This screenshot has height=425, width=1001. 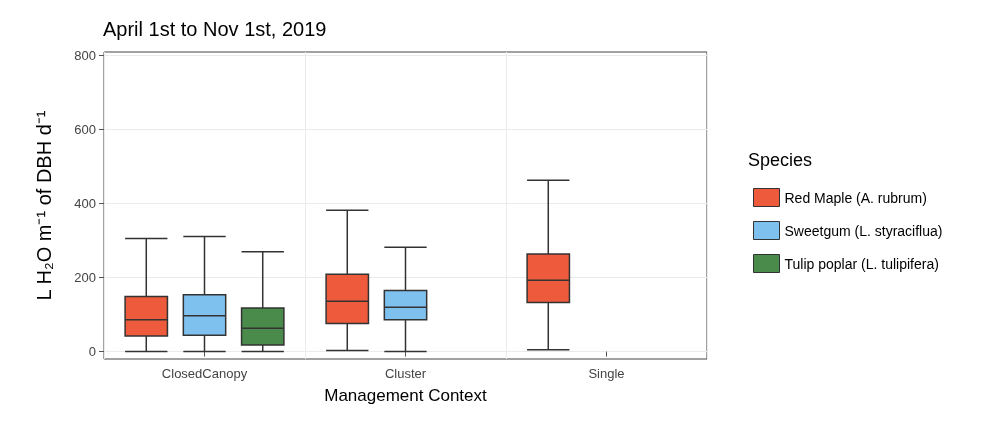 I want to click on y-axis-title: L H₂O m⁻¹ of DBH d⁻¹, so click(x=44, y=205).